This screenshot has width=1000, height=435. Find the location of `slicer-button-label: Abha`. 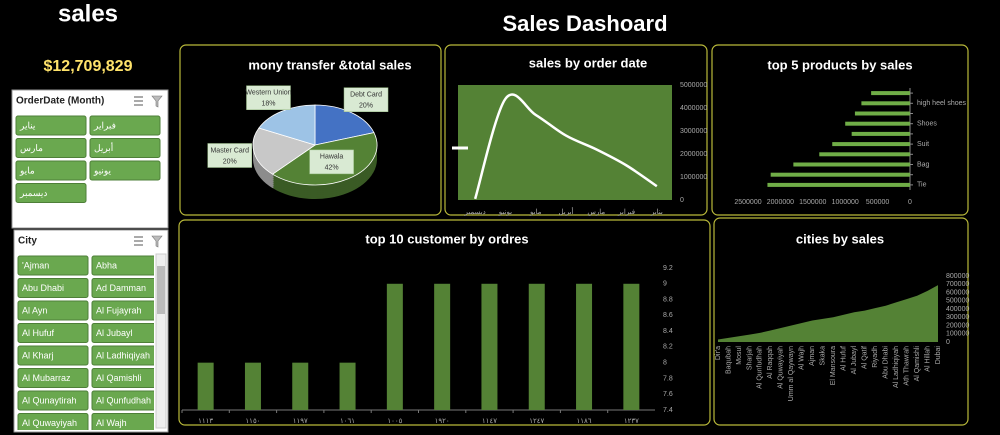

slicer-button-label: Abha is located at coordinates (106, 265).